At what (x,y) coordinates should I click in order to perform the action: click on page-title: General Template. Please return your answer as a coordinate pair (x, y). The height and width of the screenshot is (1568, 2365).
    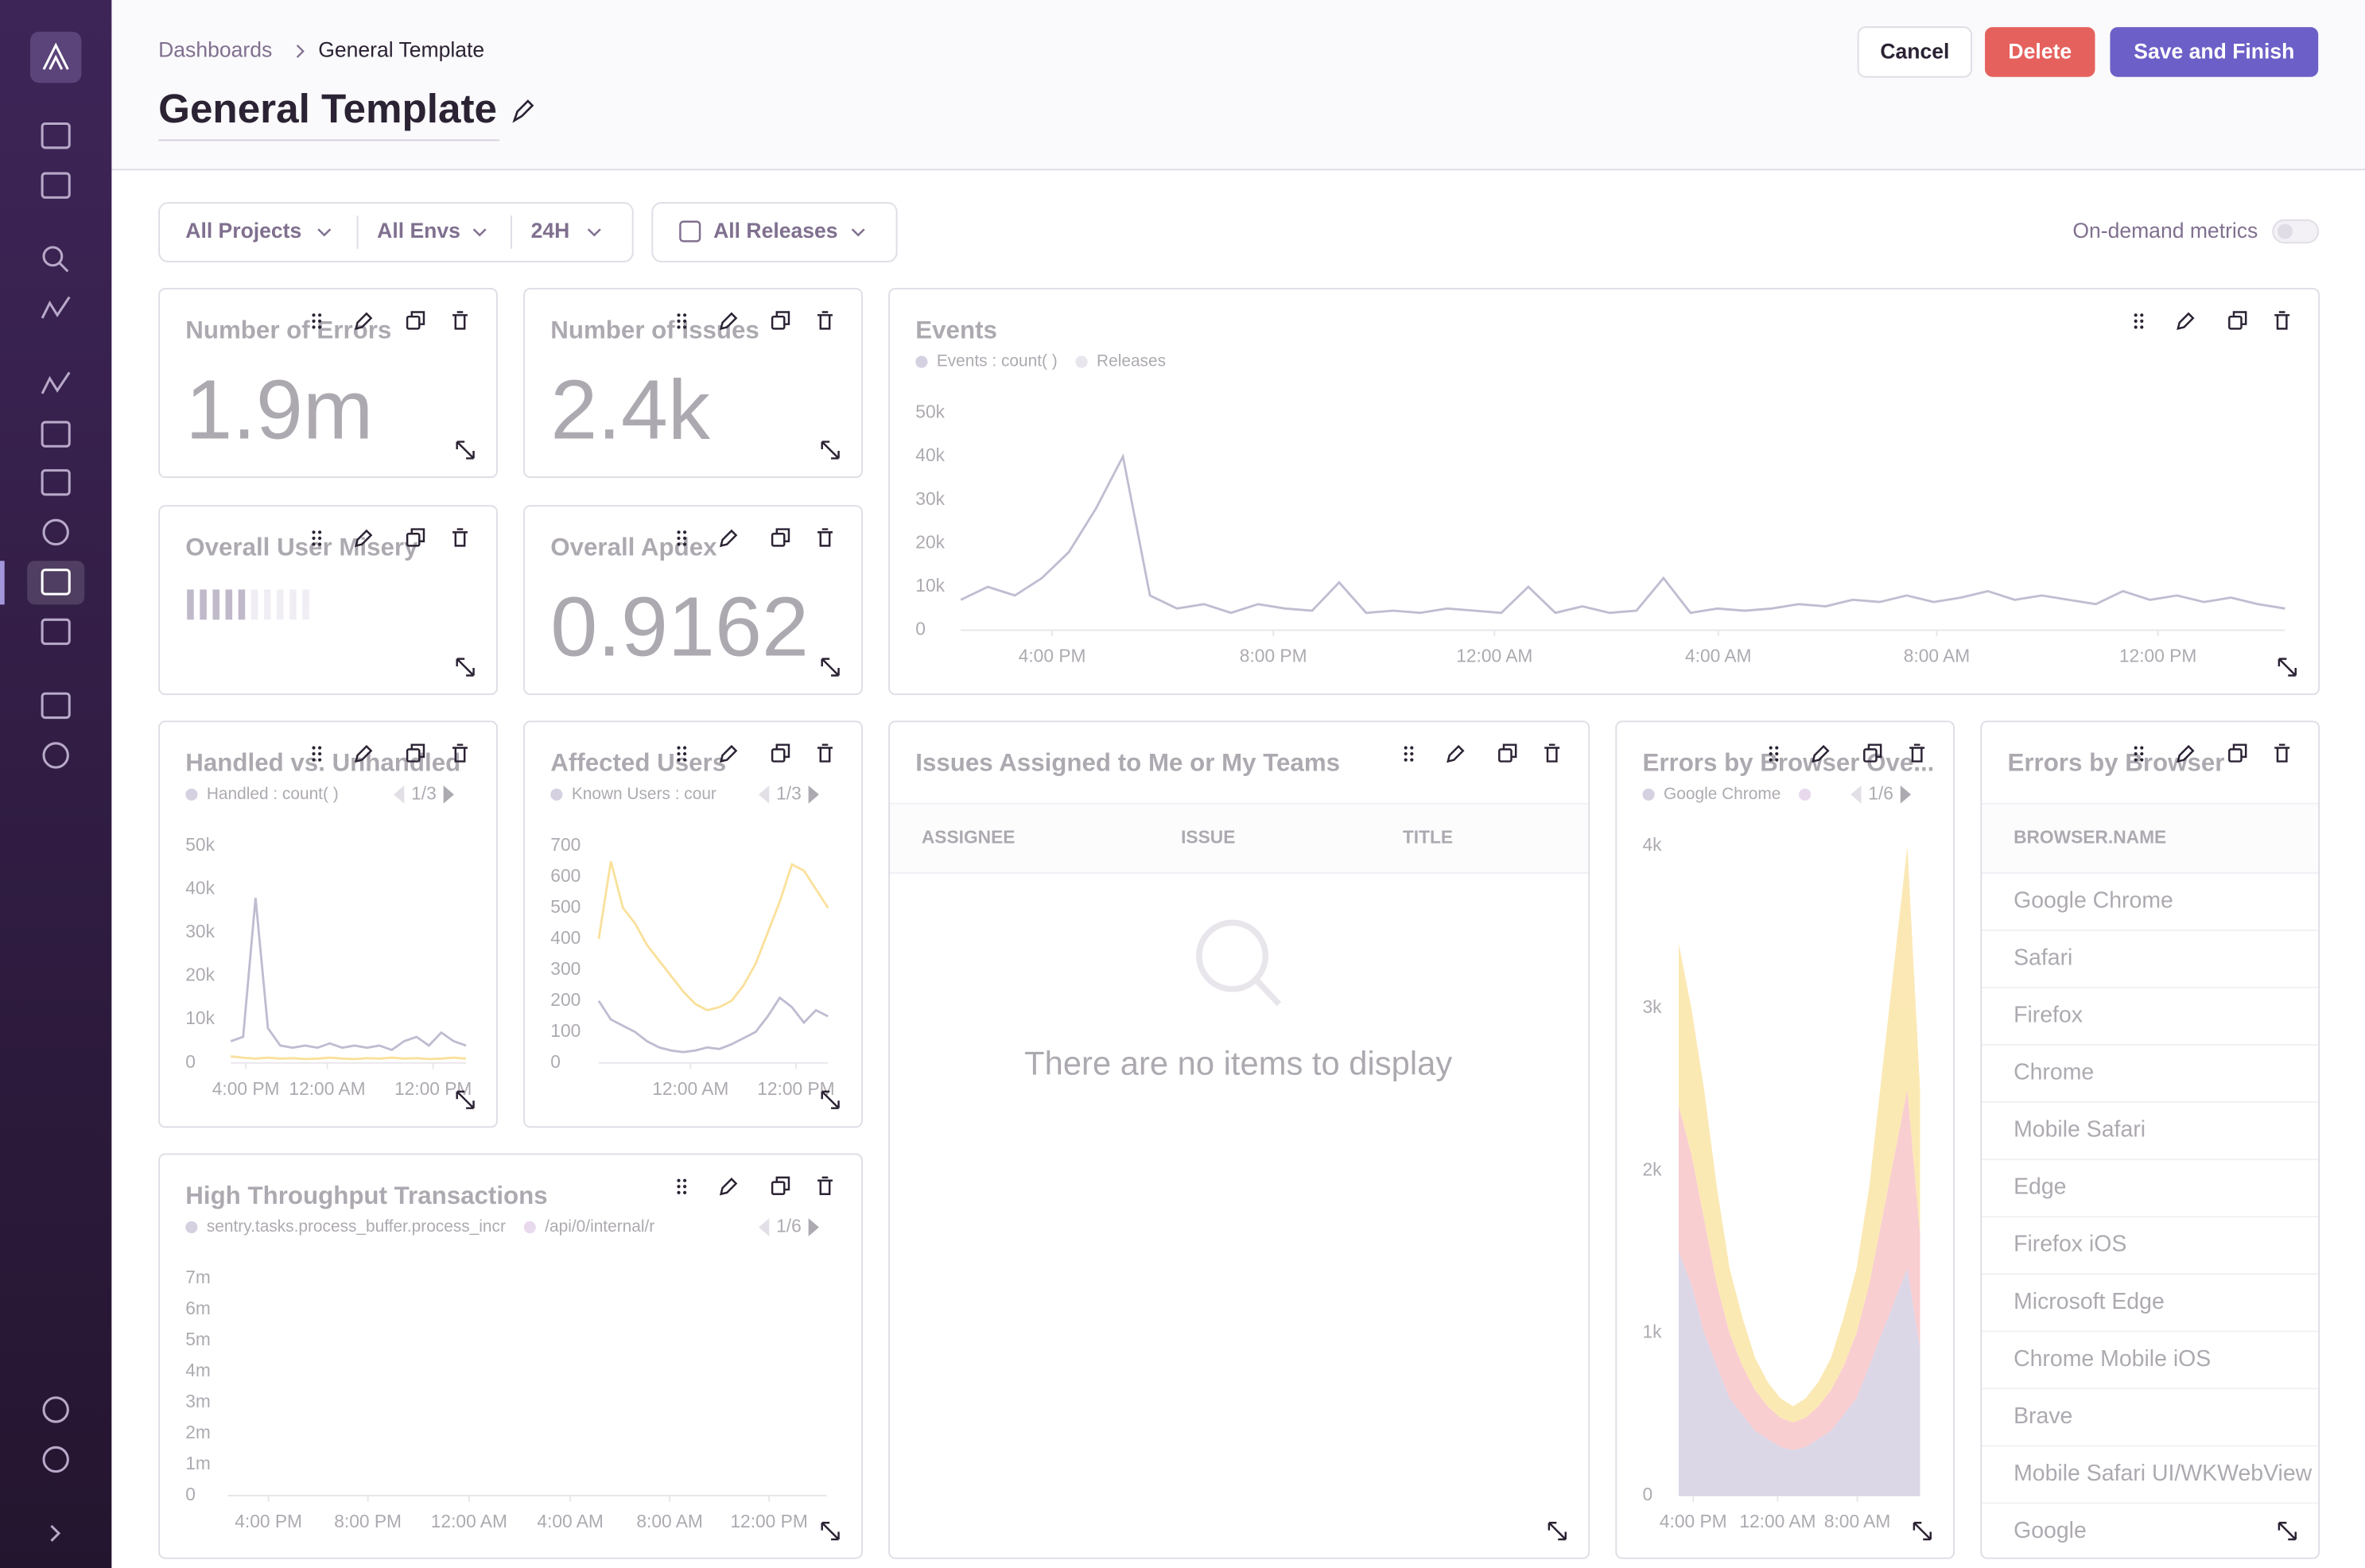
    Looking at the image, I should click on (327, 108).